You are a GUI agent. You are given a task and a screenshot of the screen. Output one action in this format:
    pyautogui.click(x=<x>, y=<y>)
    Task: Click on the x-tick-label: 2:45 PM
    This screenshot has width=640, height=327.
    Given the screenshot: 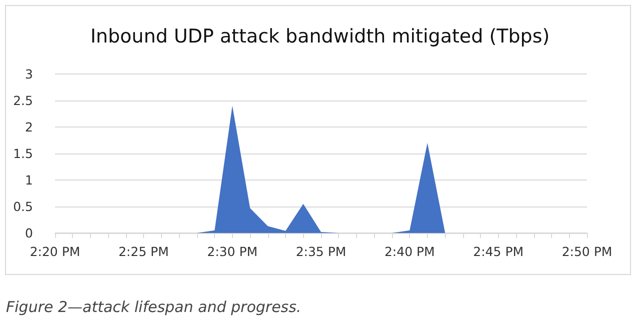 What is the action you would take?
    pyautogui.click(x=498, y=251)
    